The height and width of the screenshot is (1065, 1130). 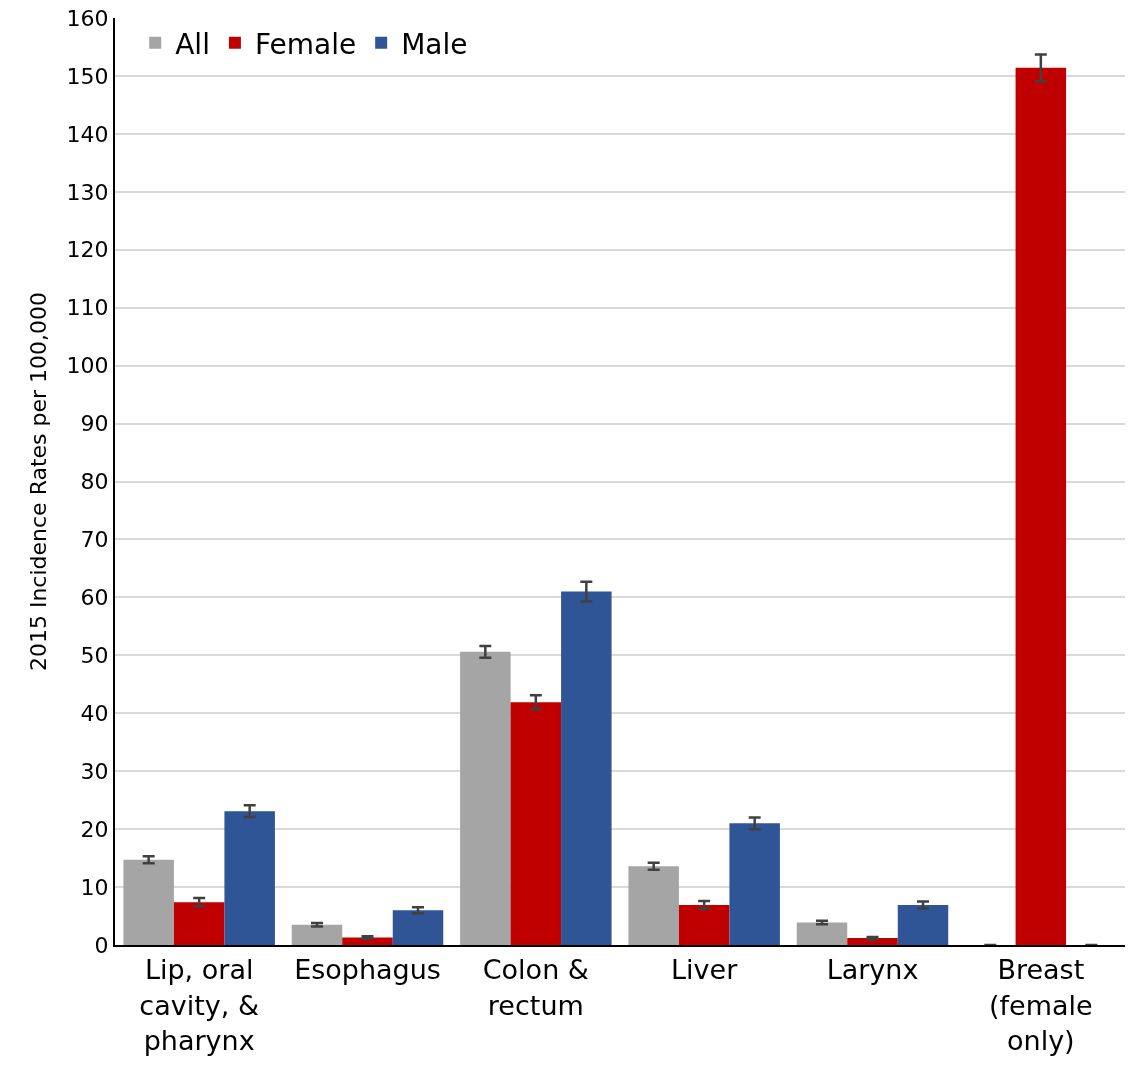 I want to click on y-tick-label: 140, so click(x=87, y=134).